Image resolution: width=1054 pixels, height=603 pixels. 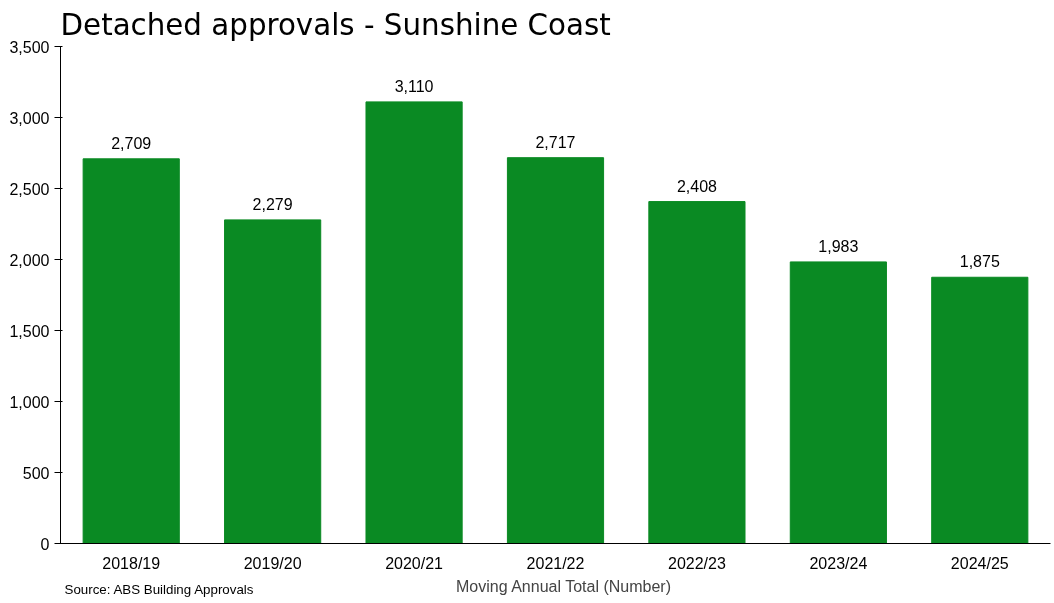 I want to click on x-tick-label: 2023/24, so click(x=838, y=563).